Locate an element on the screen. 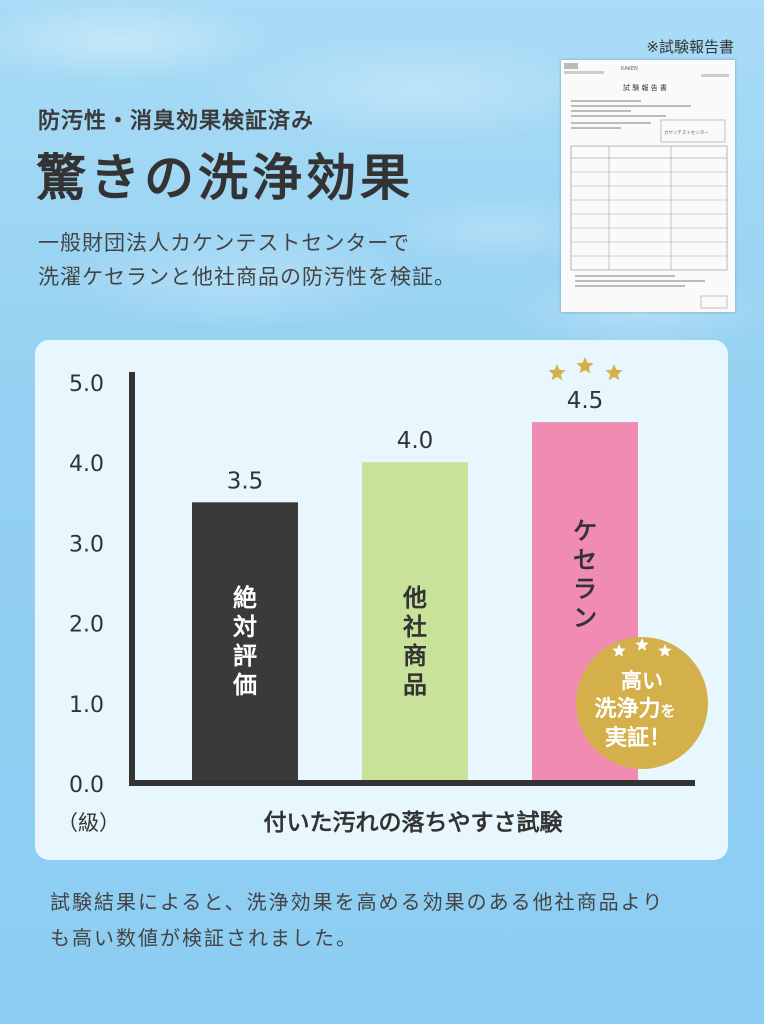 This screenshot has width=764, height=1024. bar-category-label: ケセラン is located at coordinates (585, 574).